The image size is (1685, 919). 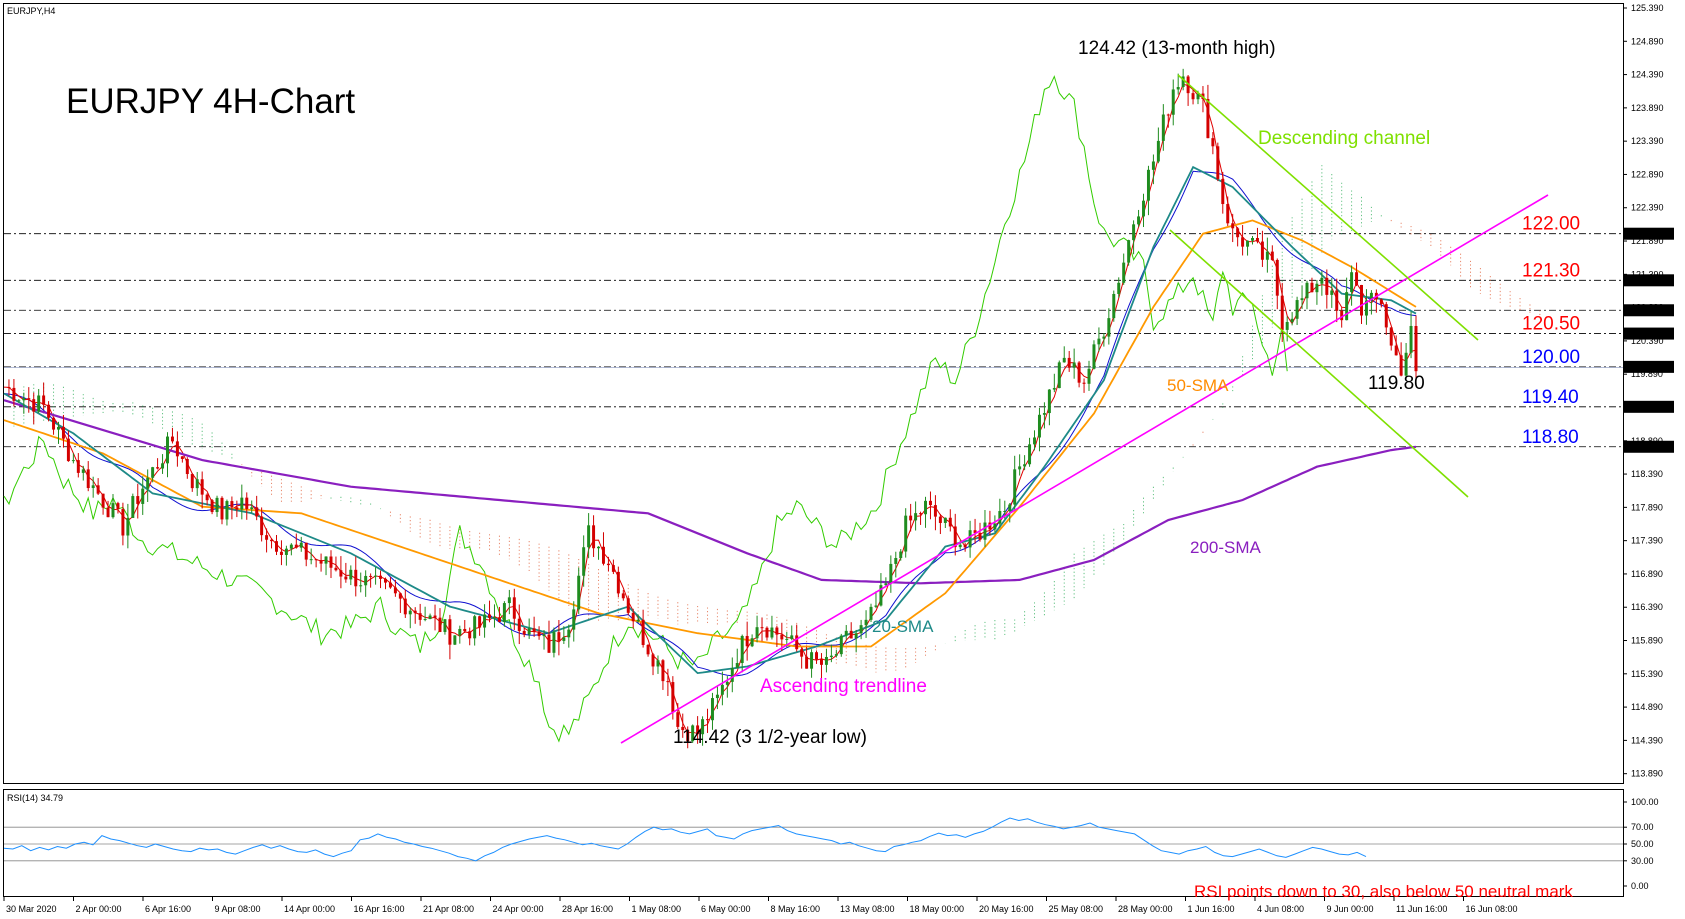 I want to click on price-tick-label: 118.390, so click(x=1647, y=474).